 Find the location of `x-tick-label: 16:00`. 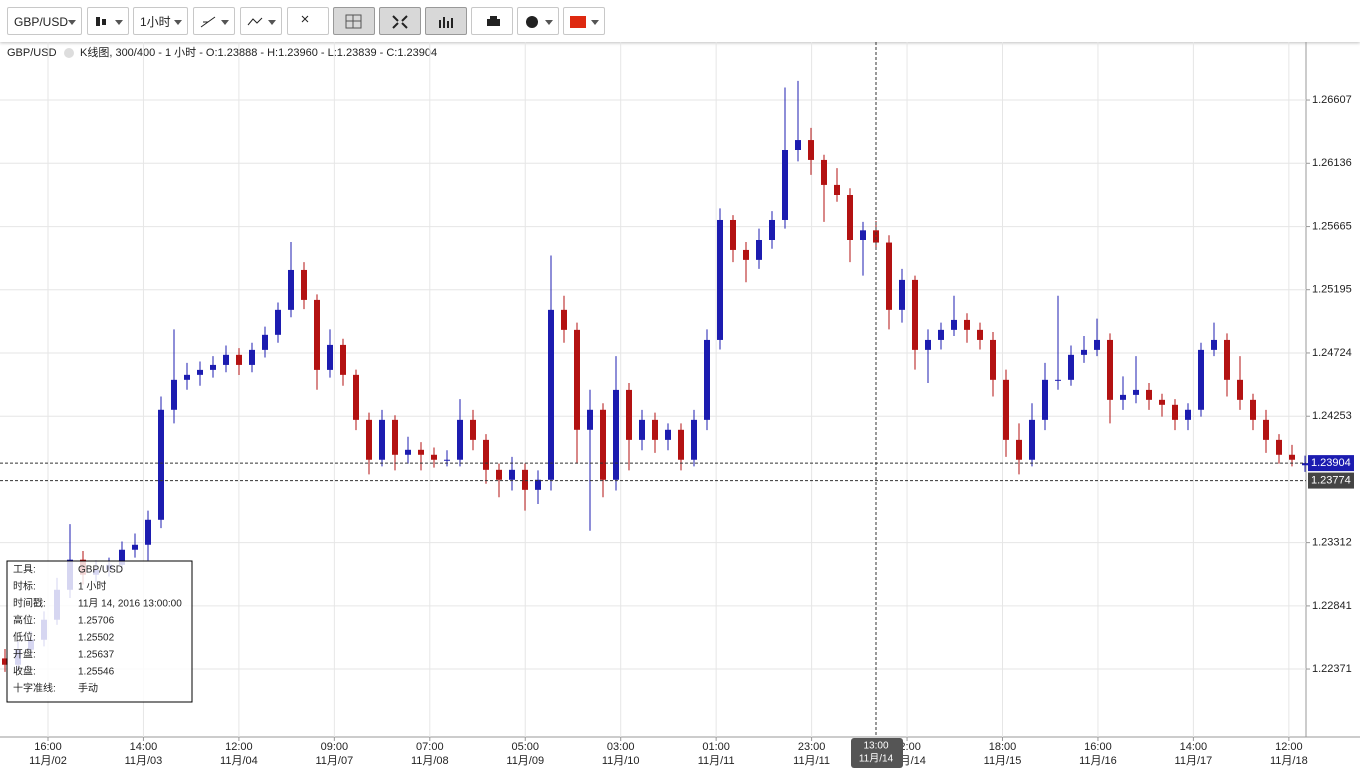

x-tick-label: 16:00 is located at coordinates (1098, 747).